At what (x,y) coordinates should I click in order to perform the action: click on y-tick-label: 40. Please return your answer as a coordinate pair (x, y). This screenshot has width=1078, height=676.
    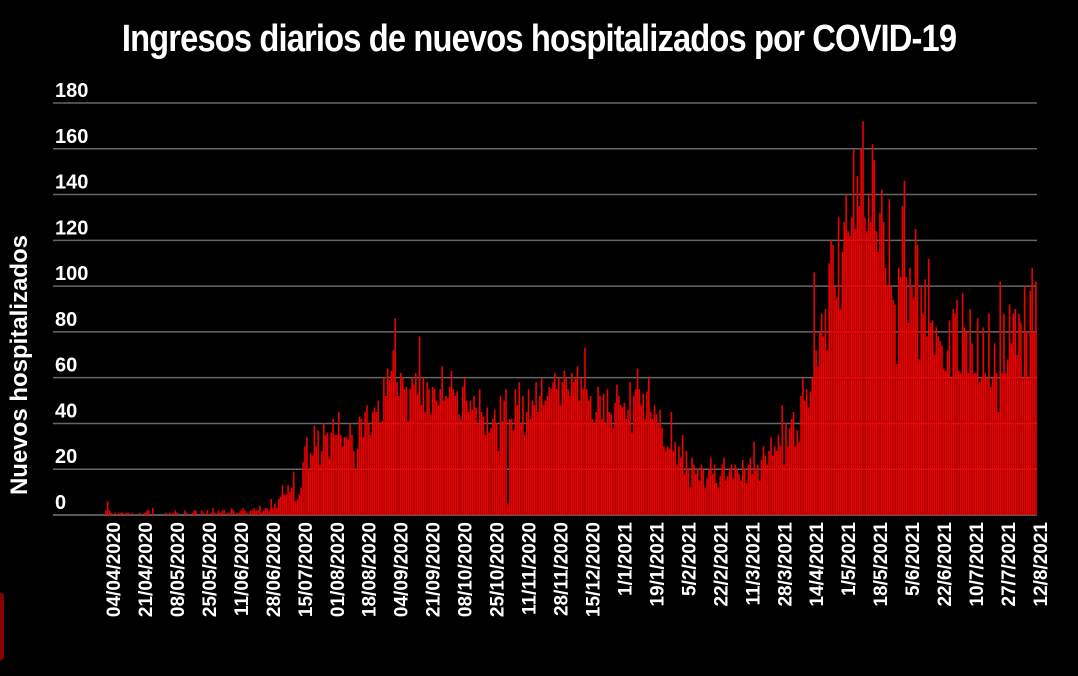
    Looking at the image, I should click on (66, 411).